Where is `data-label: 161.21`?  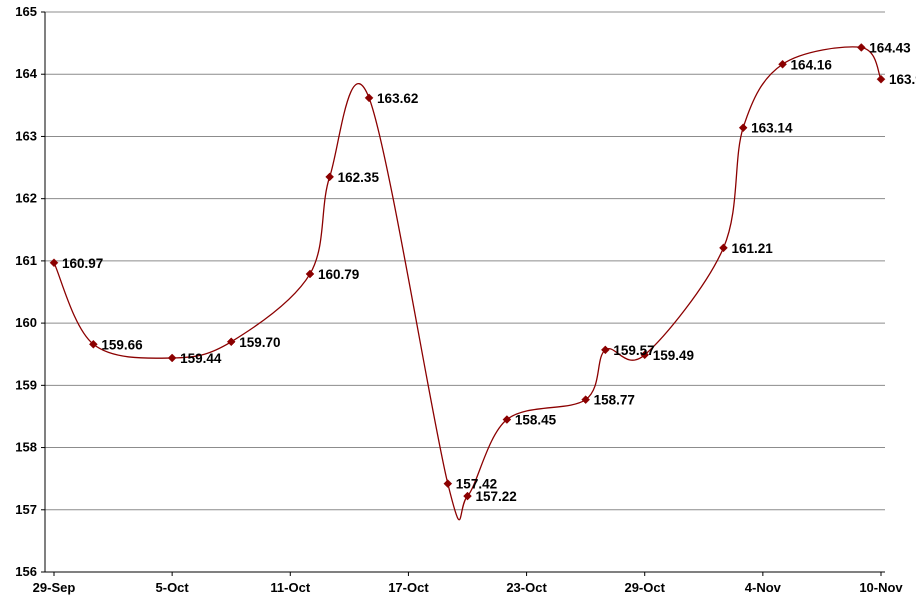
data-label: 161.21 is located at coordinates (752, 248).